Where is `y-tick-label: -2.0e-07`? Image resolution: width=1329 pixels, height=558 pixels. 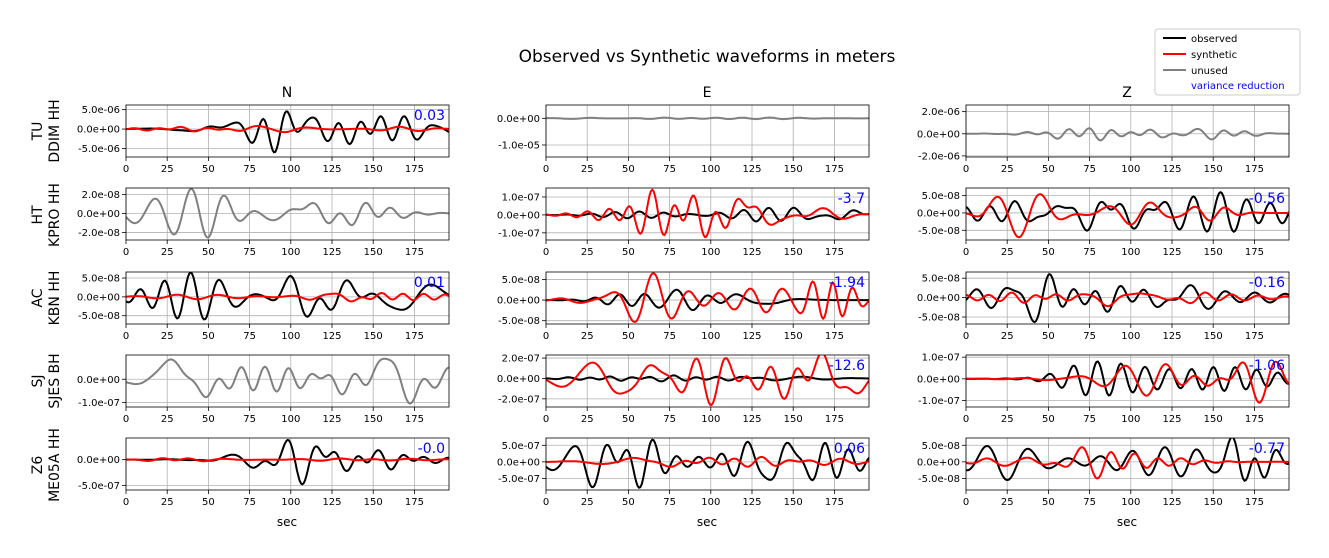 y-tick-label: -2.0e-07 is located at coordinates (519, 399).